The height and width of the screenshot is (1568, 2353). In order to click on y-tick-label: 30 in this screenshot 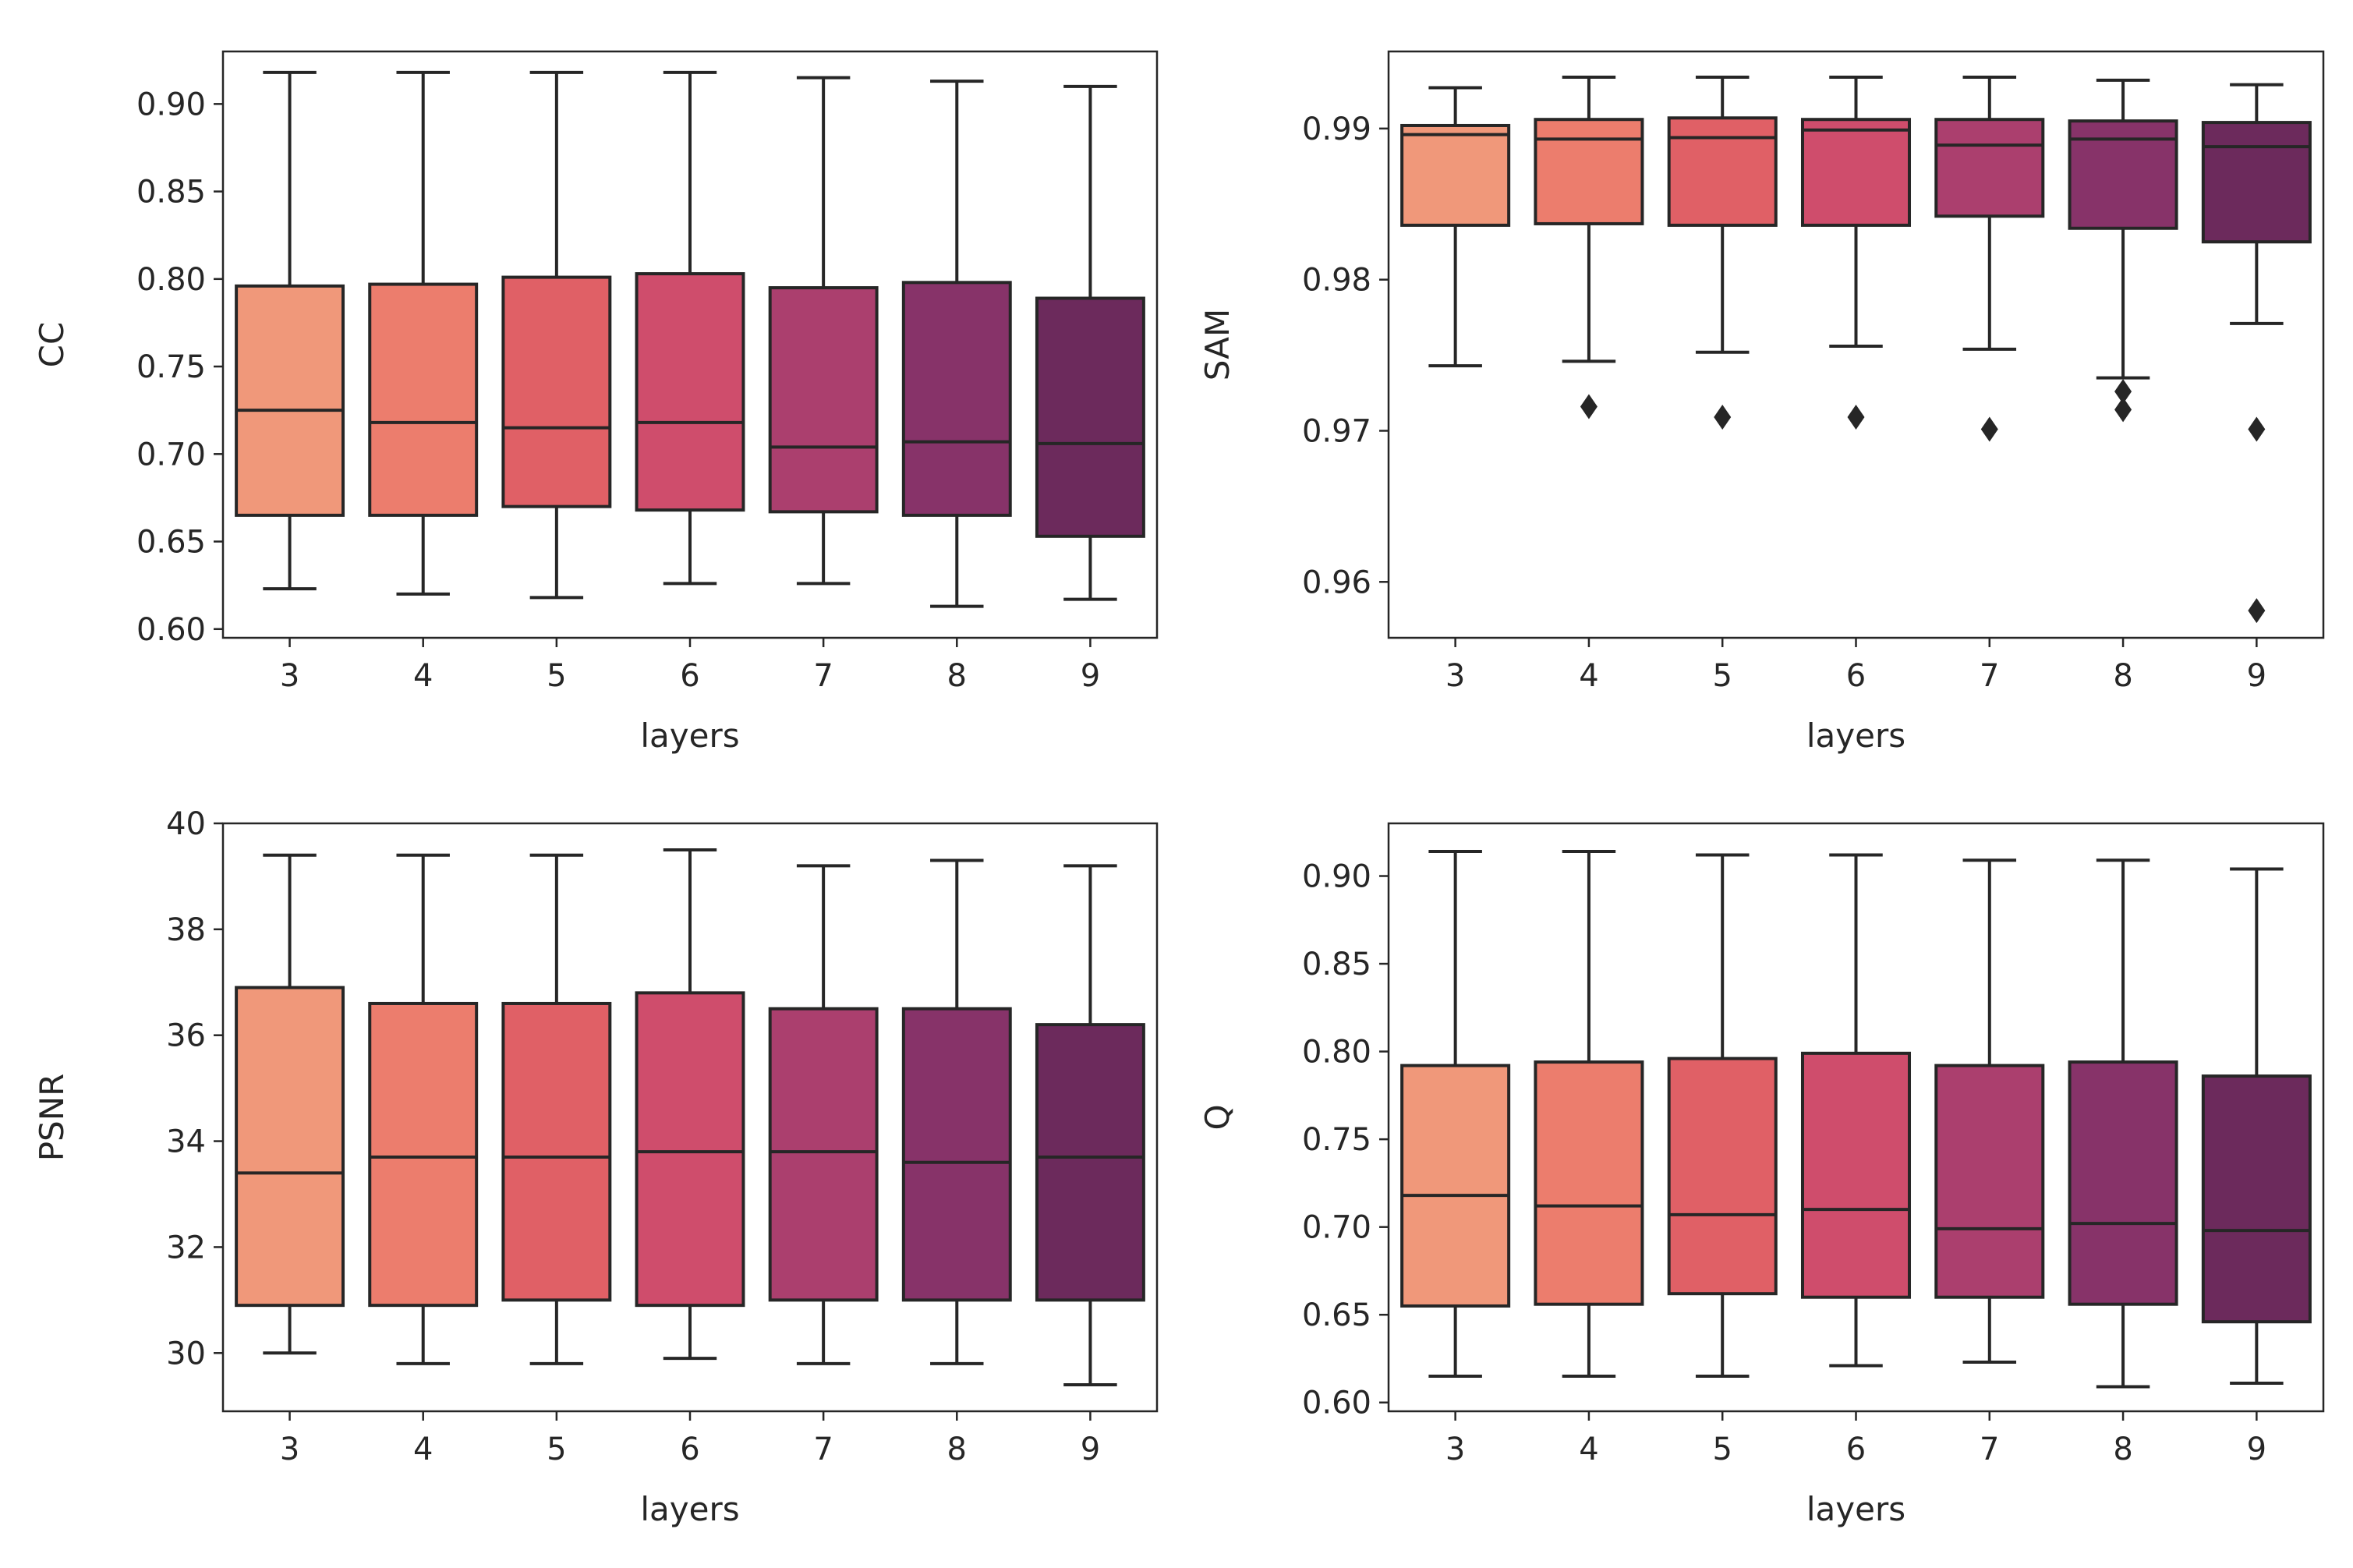, I will do `click(186, 1354)`.